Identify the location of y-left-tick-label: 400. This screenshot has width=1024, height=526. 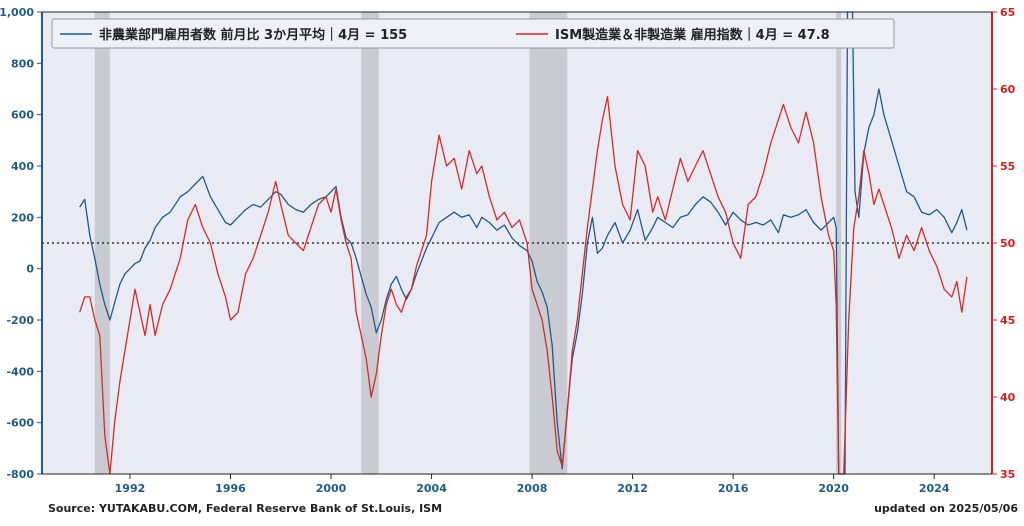
(22, 166).